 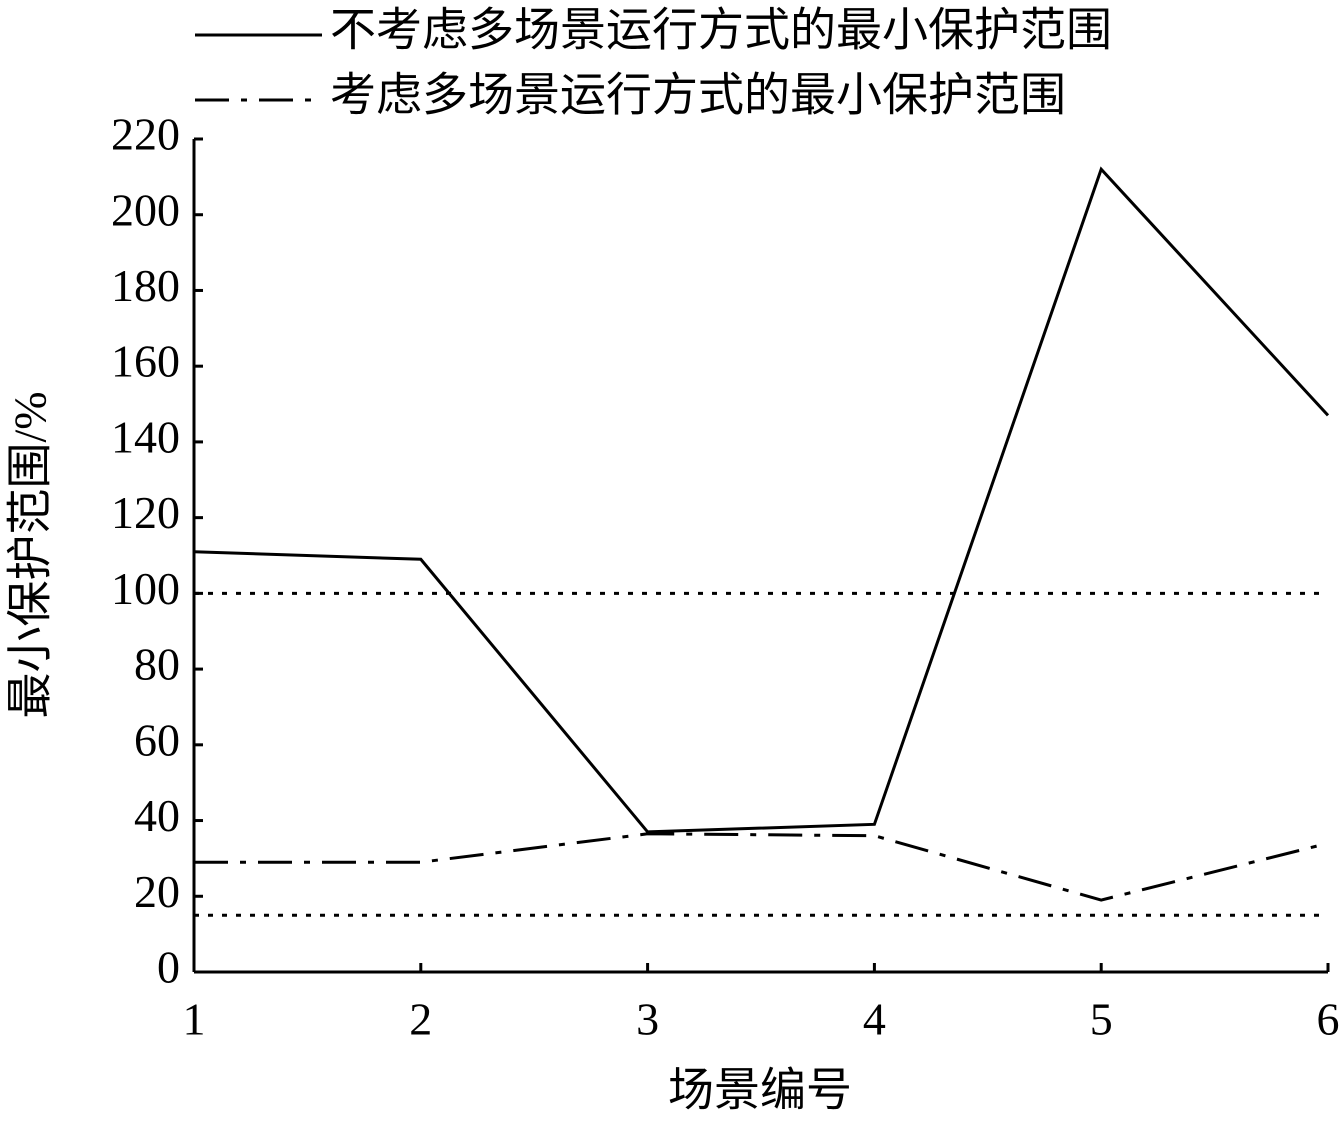 What do you see at coordinates (760, 1090) in the screenshot?
I see `x-axis-label: 场景编号` at bounding box center [760, 1090].